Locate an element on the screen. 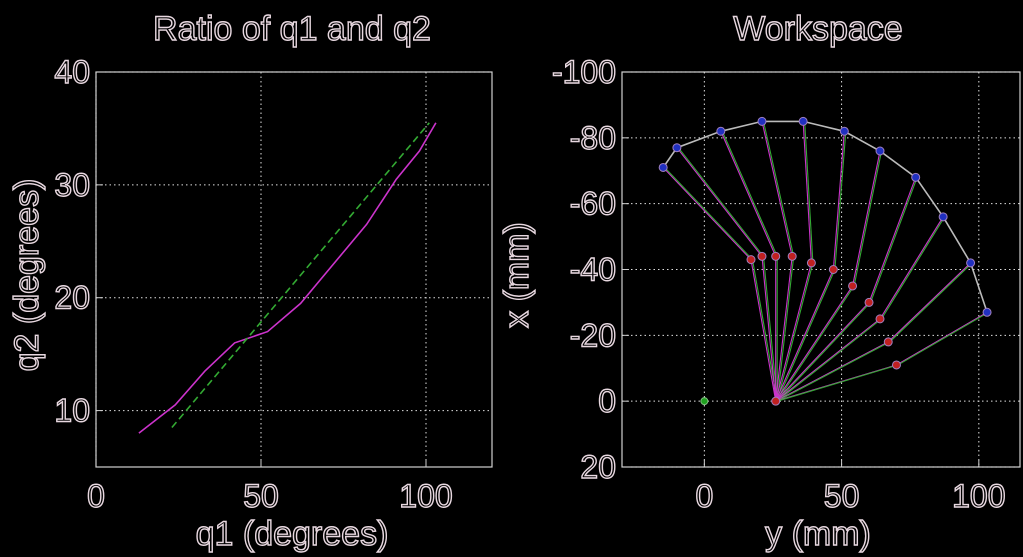  workspace-y-tick-label: -80 is located at coordinates (593, 138).